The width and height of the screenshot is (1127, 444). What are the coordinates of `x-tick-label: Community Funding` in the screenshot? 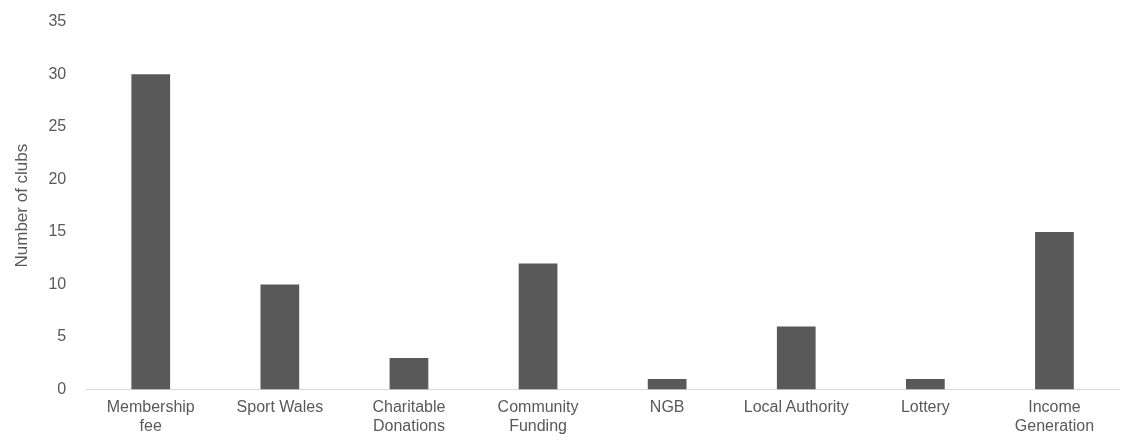 It's located at (538, 415).